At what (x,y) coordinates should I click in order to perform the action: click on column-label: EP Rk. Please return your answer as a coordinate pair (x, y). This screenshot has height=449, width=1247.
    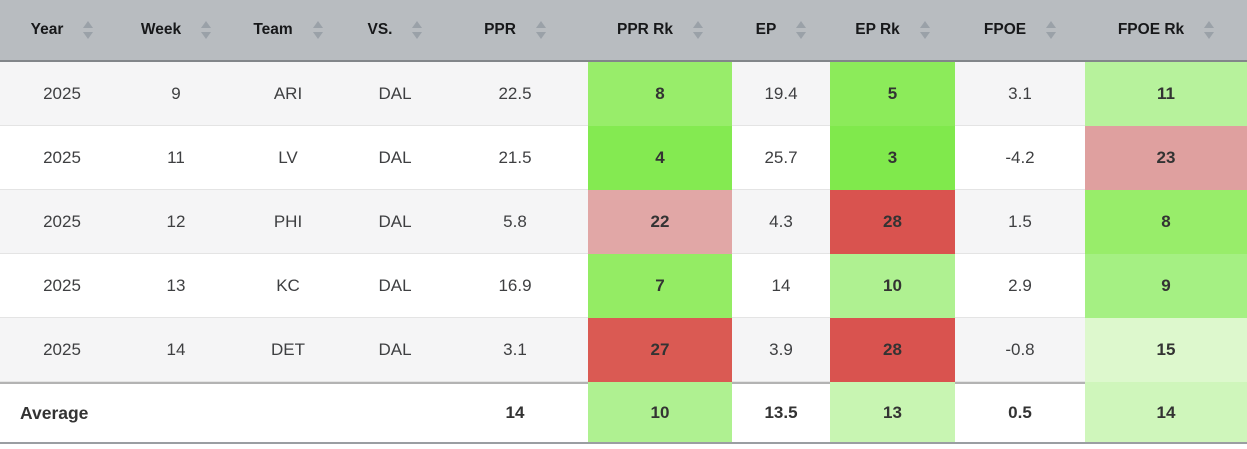
    Looking at the image, I should click on (877, 29).